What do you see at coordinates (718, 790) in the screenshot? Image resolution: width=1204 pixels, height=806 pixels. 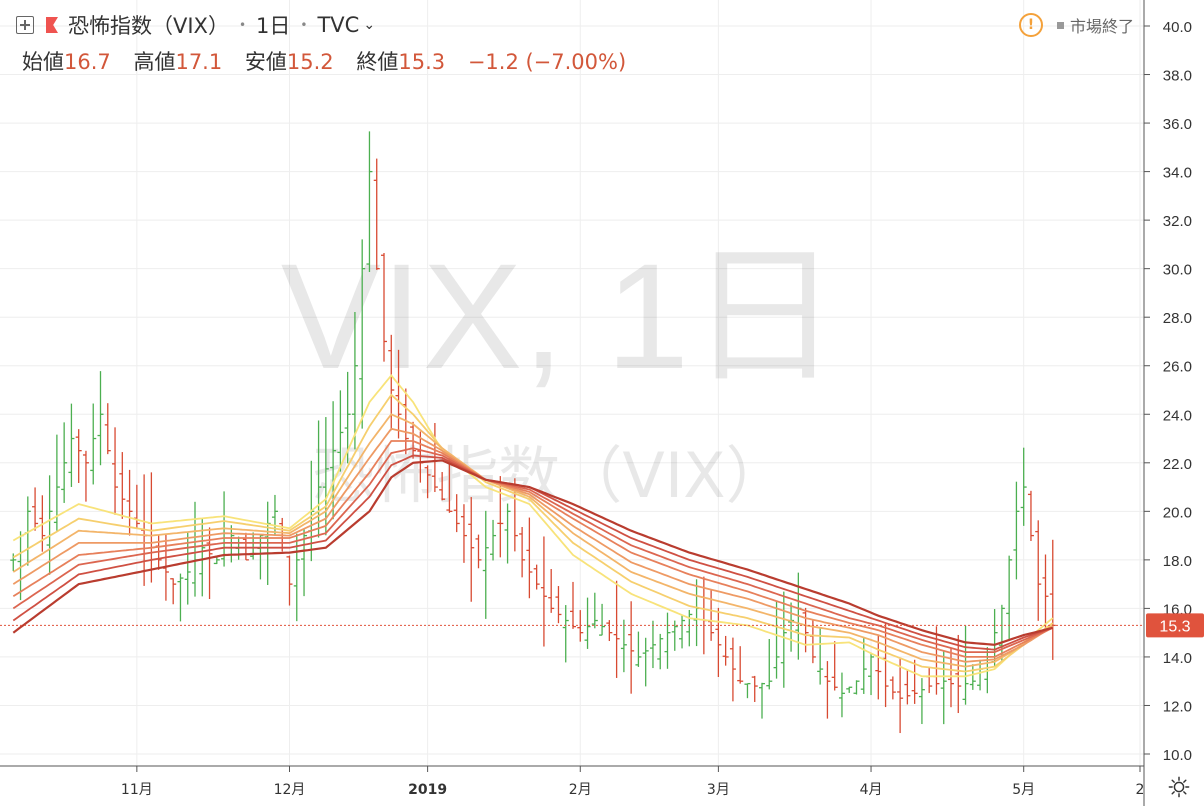 I see `x-tick-label: 3月` at bounding box center [718, 790].